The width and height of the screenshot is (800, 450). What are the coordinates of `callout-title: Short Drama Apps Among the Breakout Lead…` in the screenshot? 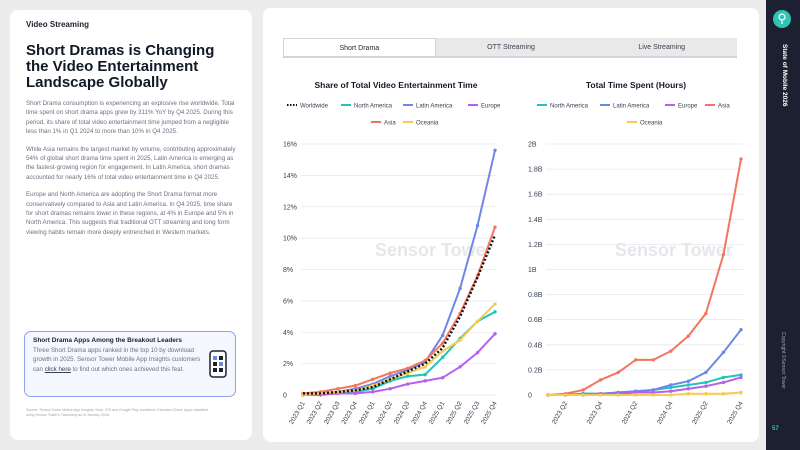 It's located at (108, 340).